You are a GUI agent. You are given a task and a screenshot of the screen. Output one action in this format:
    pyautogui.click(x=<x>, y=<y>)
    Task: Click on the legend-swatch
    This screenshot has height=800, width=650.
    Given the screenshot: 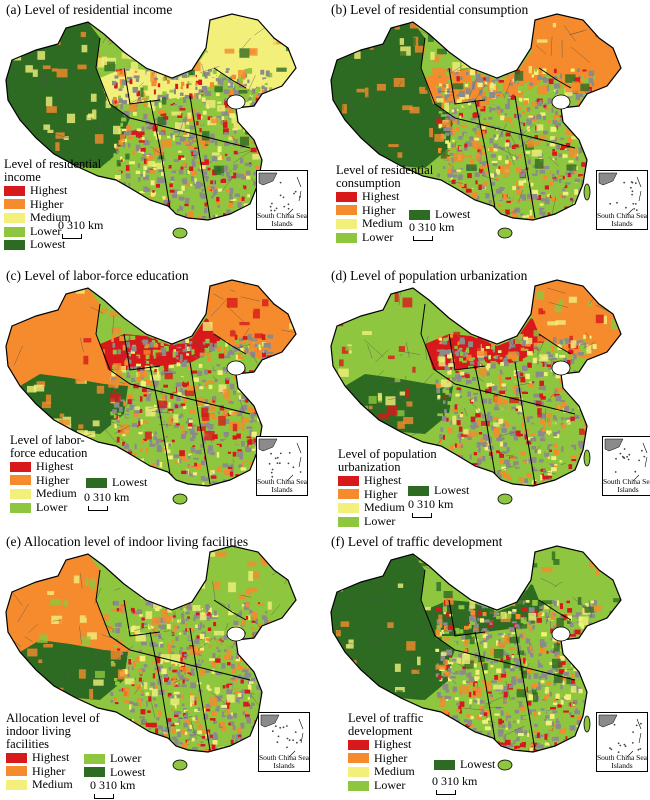 What is the action you would take?
    pyautogui.click(x=418, y=490)
    